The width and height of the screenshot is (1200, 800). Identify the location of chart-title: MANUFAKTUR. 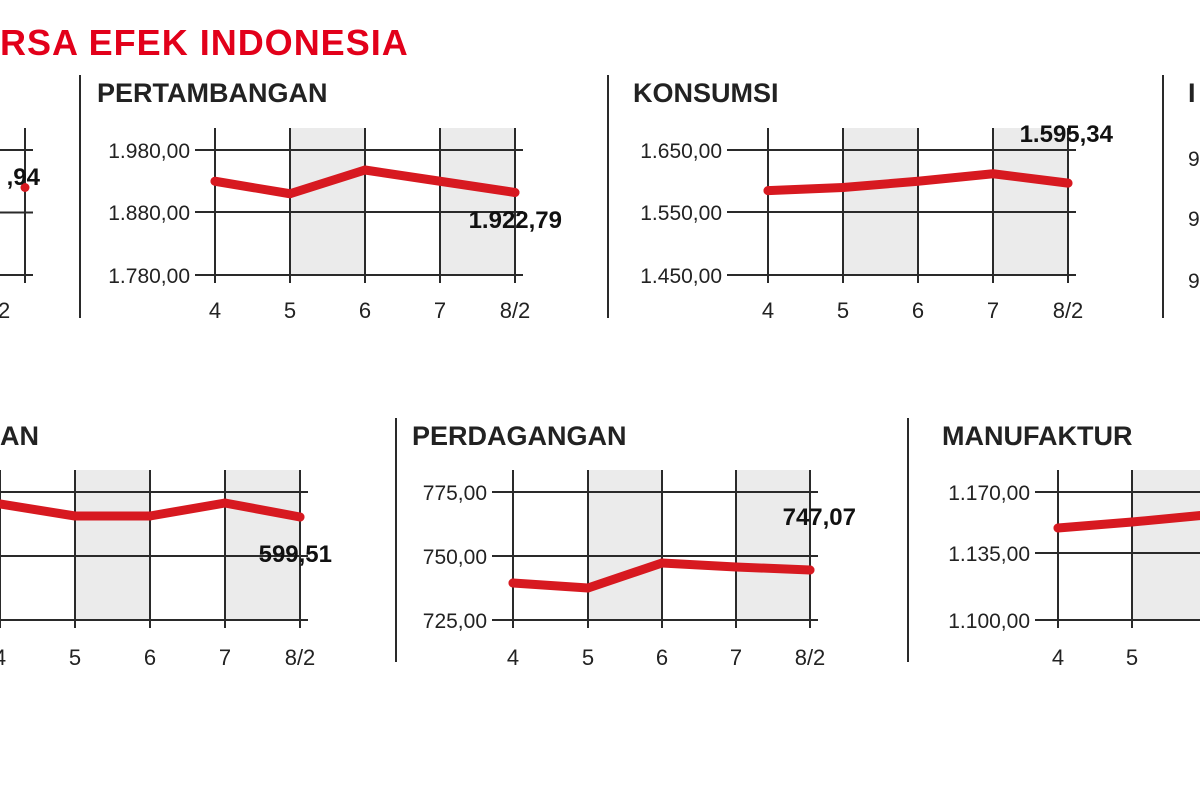
(1037, 436).